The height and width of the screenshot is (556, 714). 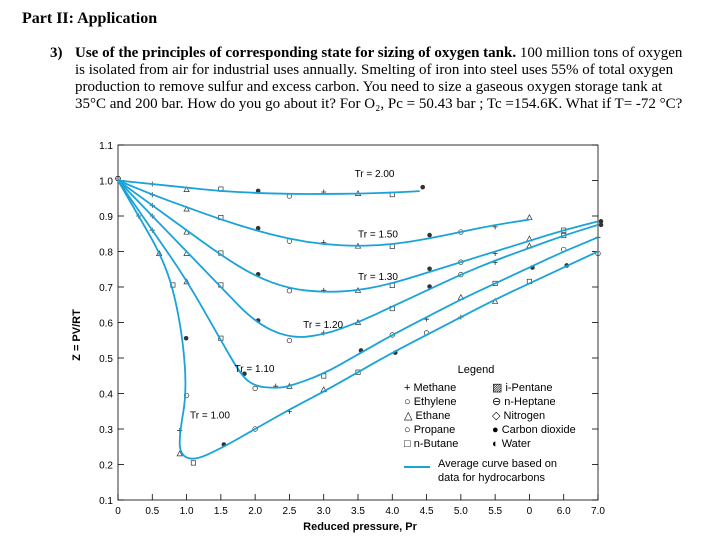 What do you see at coordinates (476, 370) in the screenshot?
I see `legend-title: Legend` at bounding box center [476, 370].